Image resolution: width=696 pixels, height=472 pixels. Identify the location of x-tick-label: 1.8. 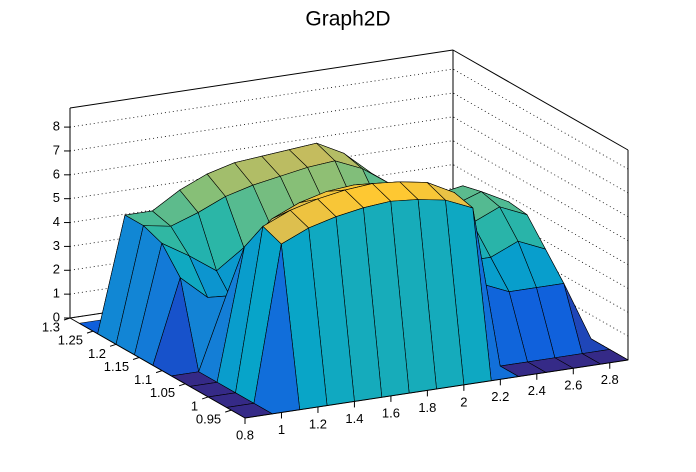
(427, 407).